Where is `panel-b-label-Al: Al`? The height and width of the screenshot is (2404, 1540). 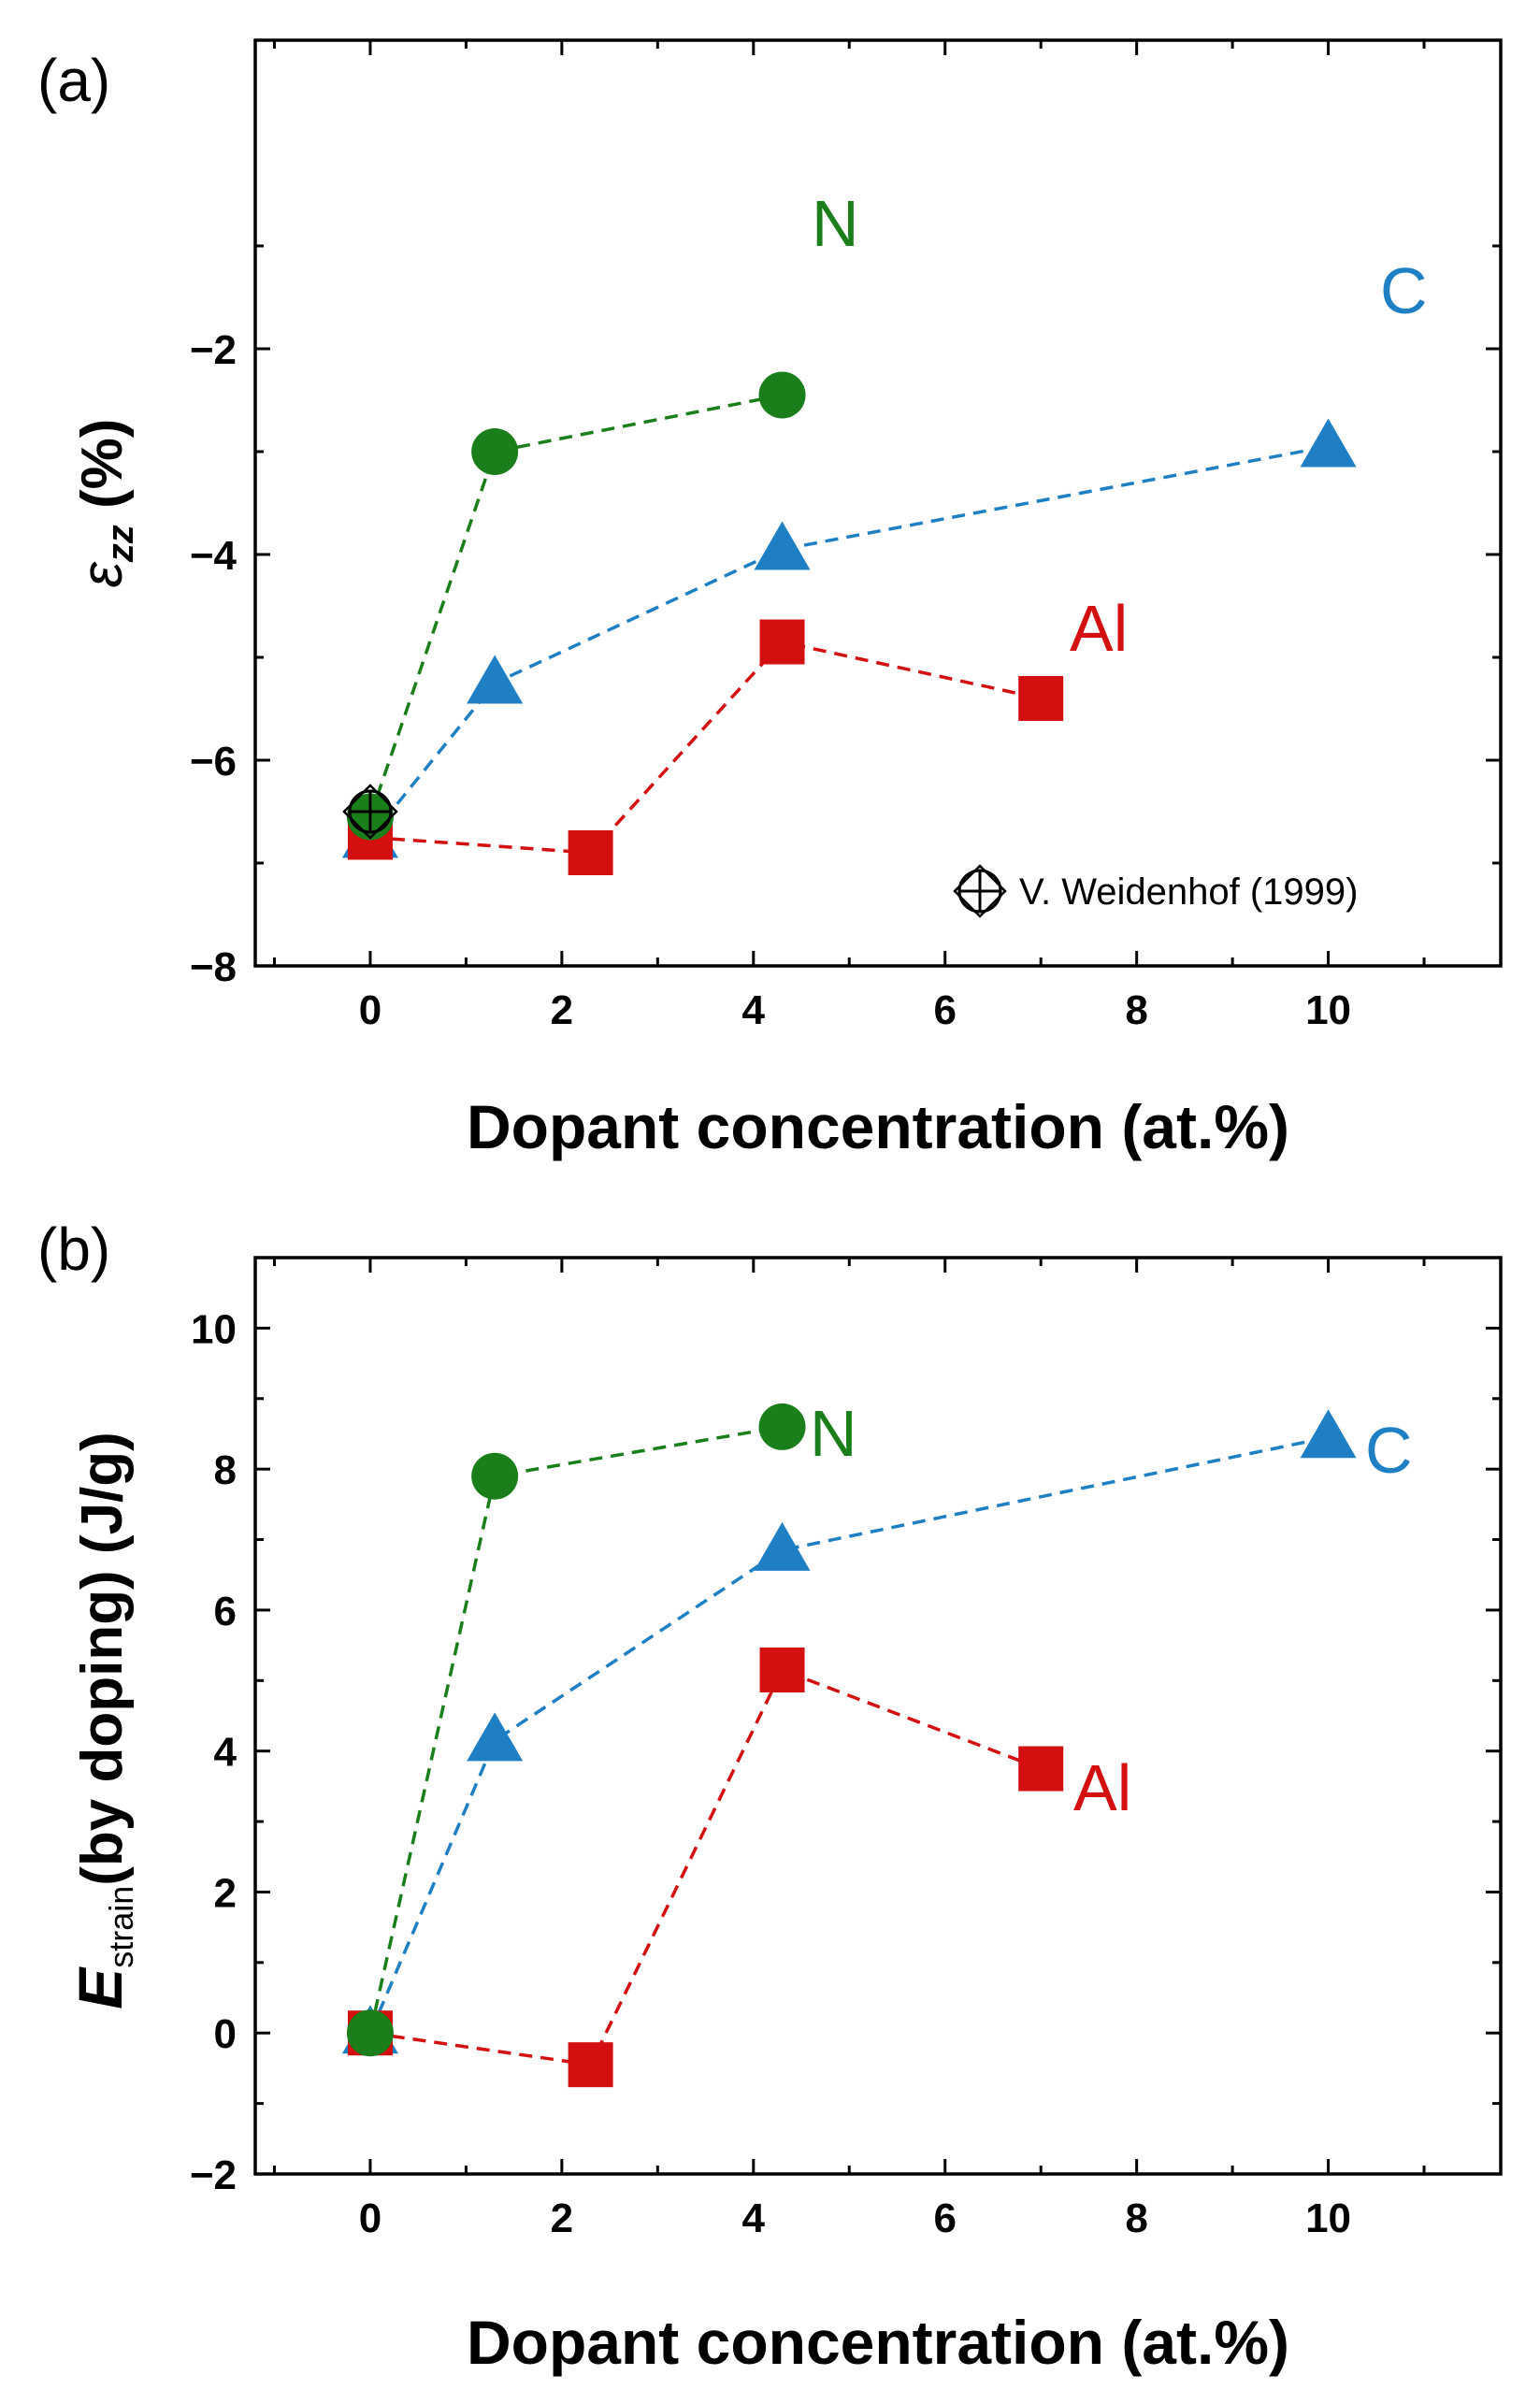
panel-b-label-Al: Al is located at coordinates (1102, 1787).